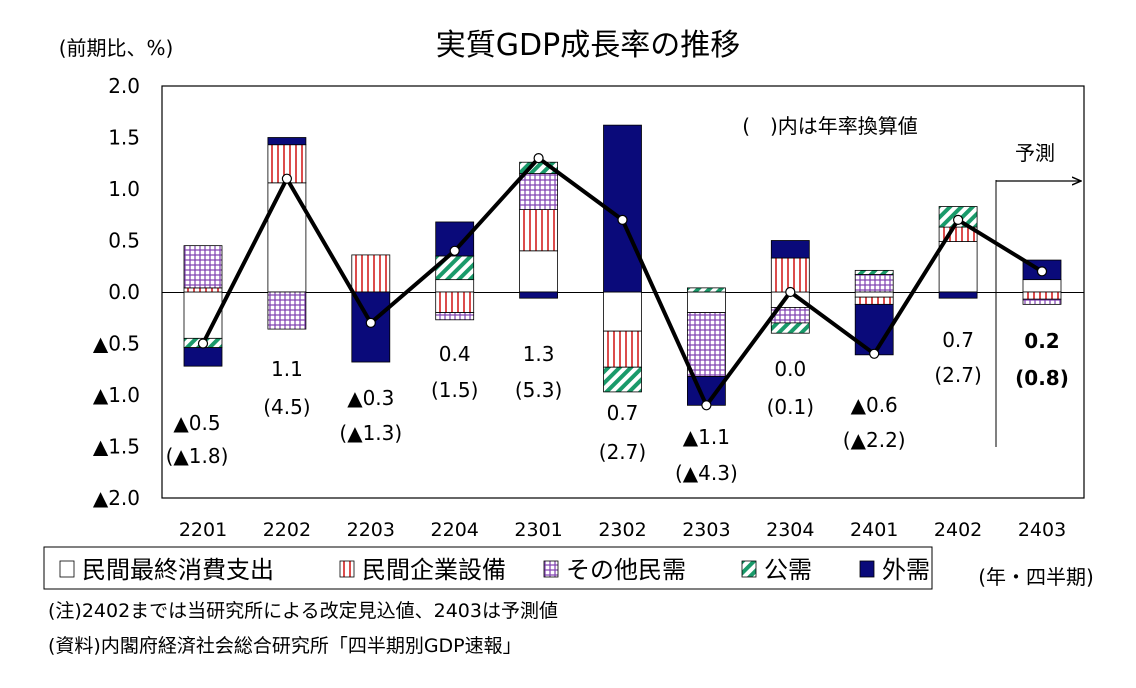 This screenshot has width=1136, height=688. Describe the element at coordinates (1042, 378) in the screenshot. I see `annualized-value-label: (0.8)` at that location.